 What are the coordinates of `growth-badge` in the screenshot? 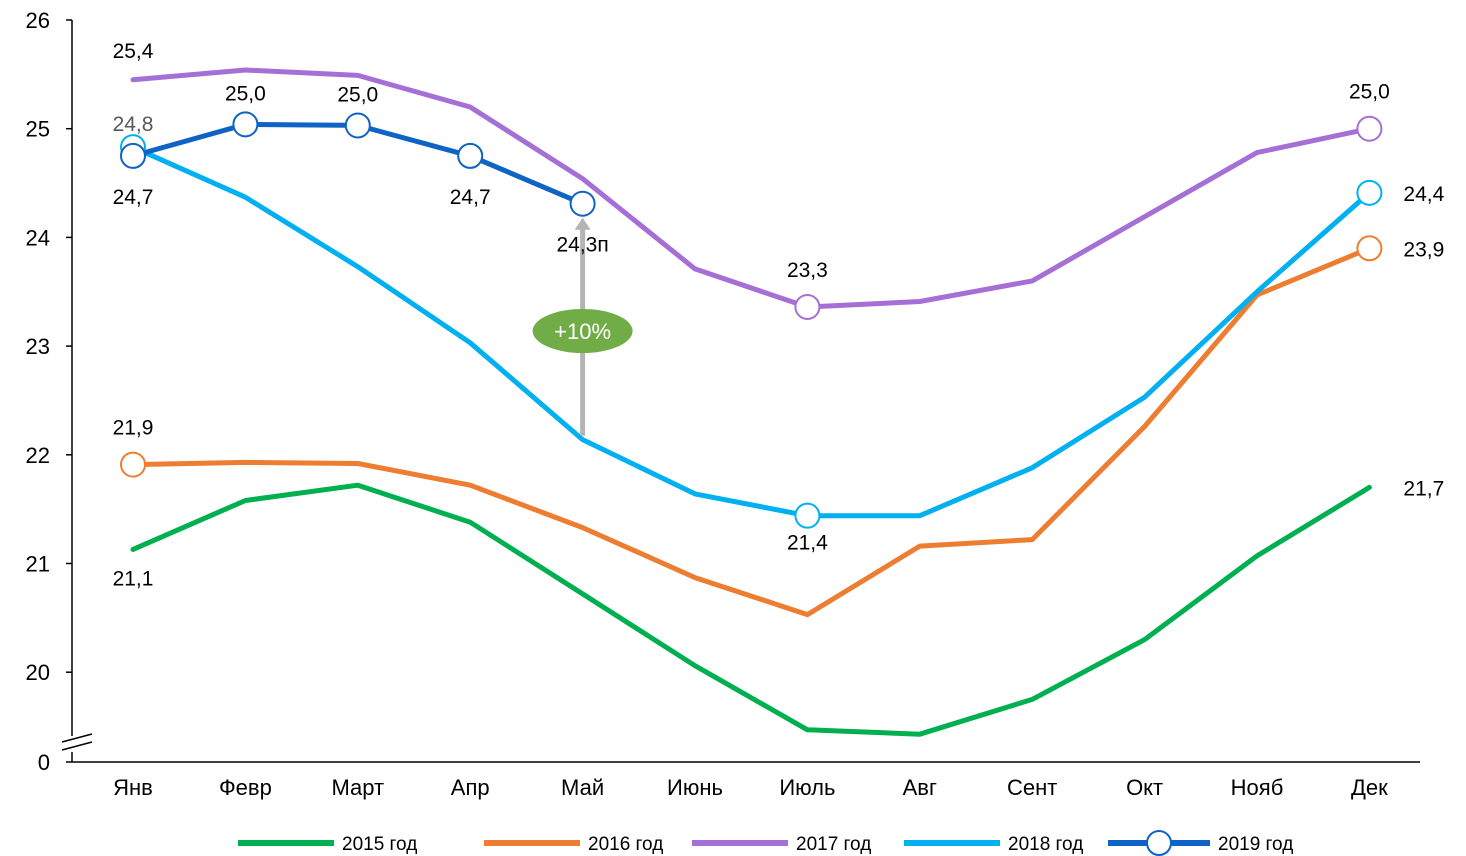 It's located at (582, 331).